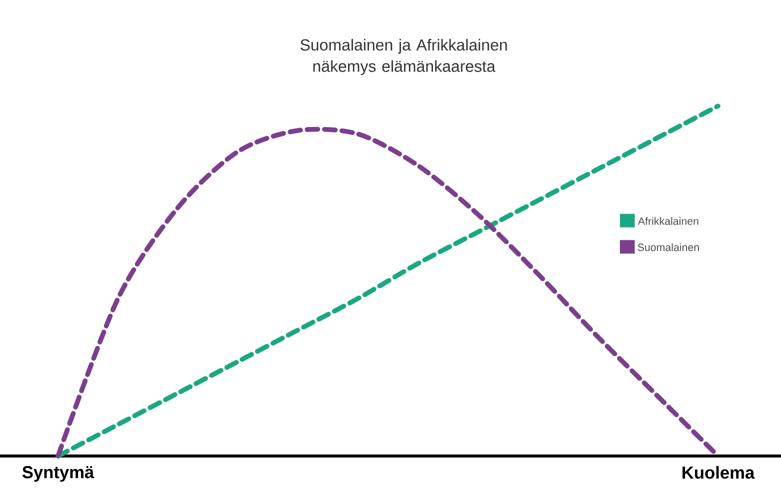  What do you see at coordinates (403, 57) in the screenshot?
I see `chart-title: Suomalainen ja Afrikkalainen näkemys elämänkaaresta` at bounding box center [403, 57].